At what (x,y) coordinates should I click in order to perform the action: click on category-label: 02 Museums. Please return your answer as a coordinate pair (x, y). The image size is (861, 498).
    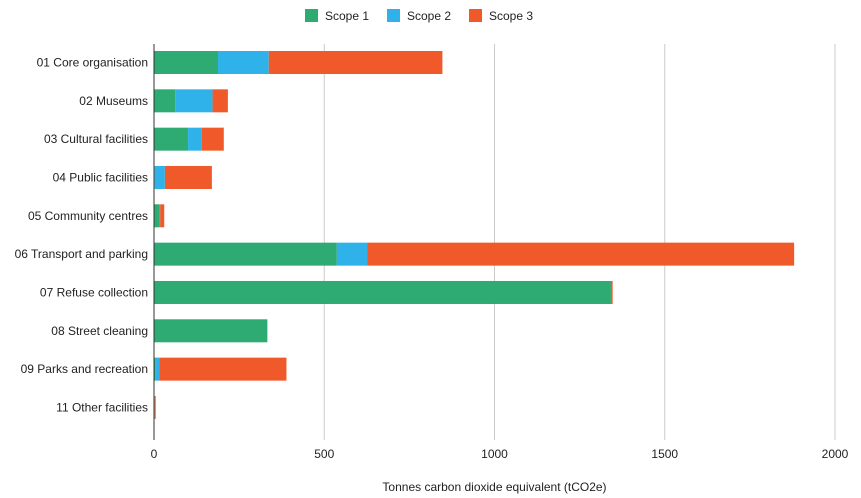
    Looking at the image, I should click on (113, 101).